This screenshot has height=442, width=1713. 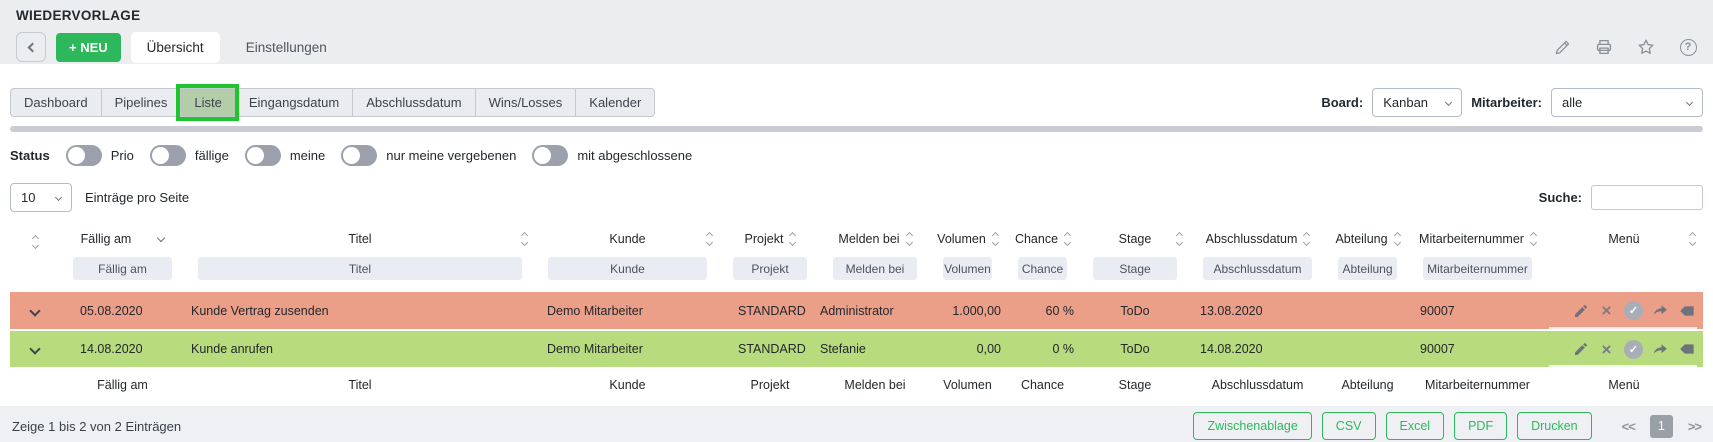 What do you see at coordinates (967, 268) in the screenshot?
I see `filter-volumen` at bounding box center [967, 268].